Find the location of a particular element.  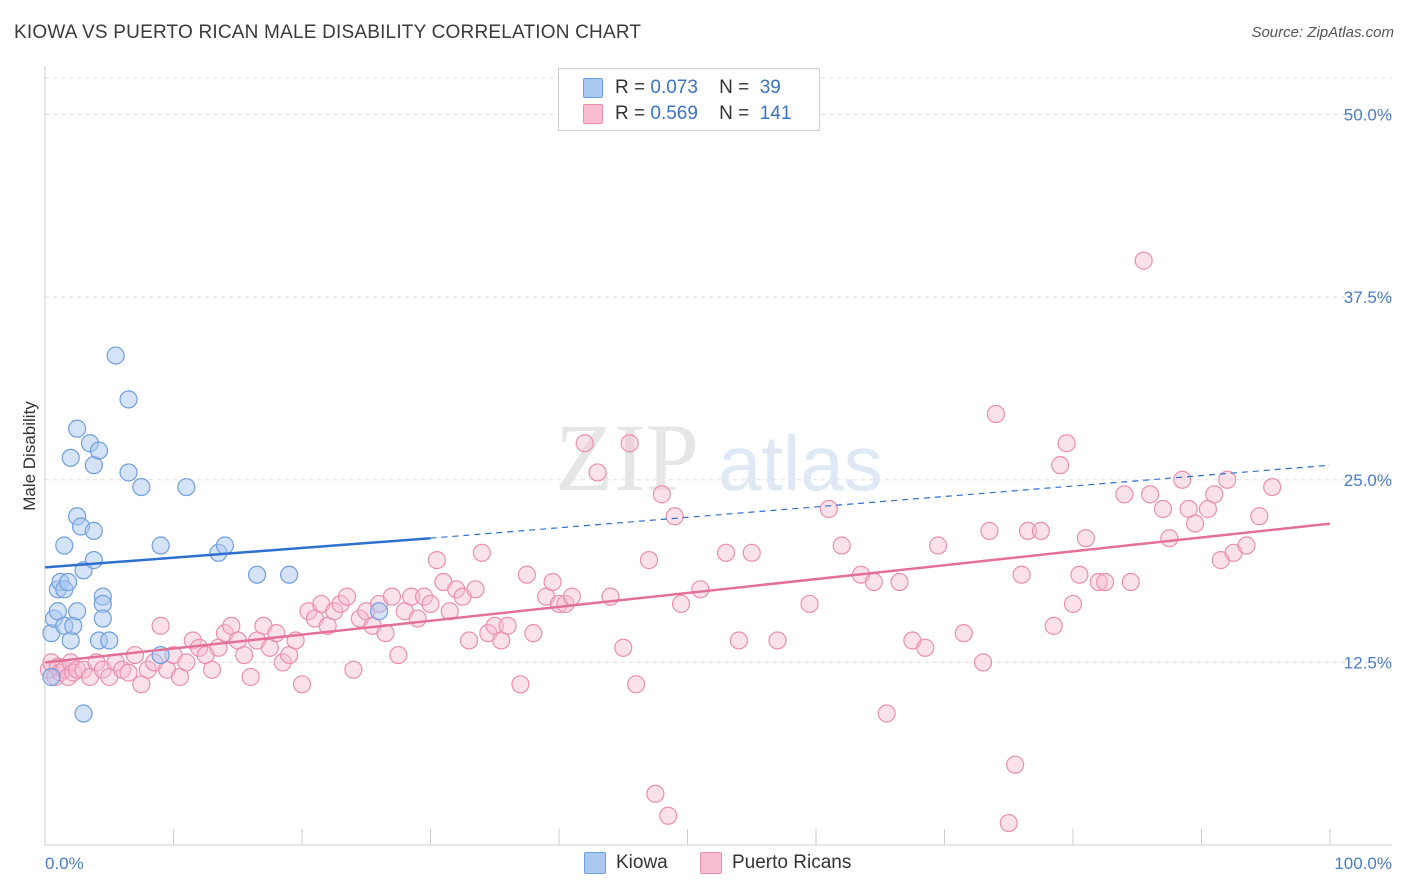

kiowa-trend-line is located at coordinates (237, 552).